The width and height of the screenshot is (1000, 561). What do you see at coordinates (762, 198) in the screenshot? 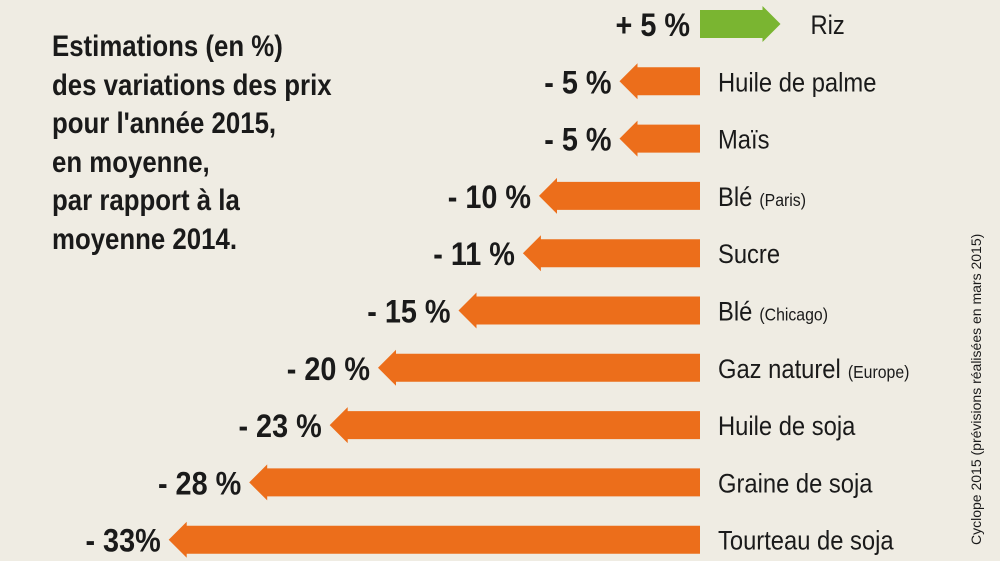
I see `category-label-4: Blé (Paris)` at bounding box center [762, 198].